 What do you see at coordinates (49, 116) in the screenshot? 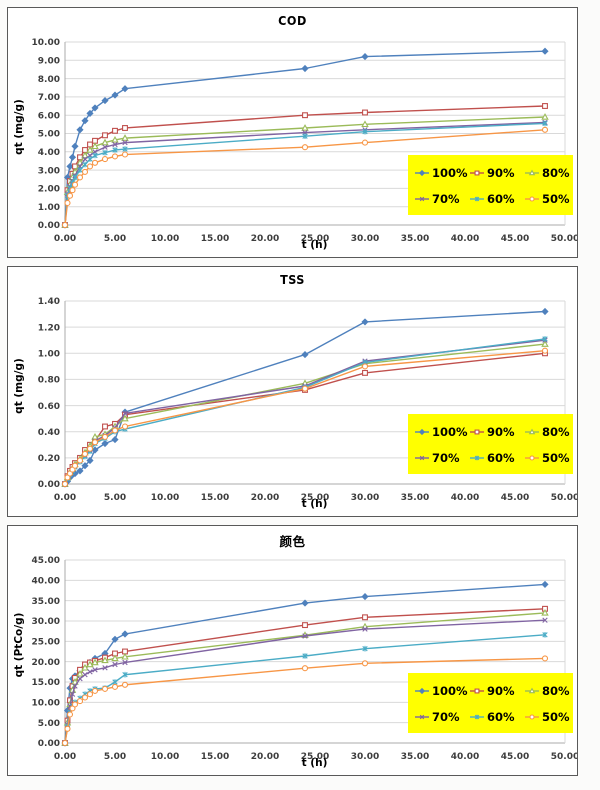
I see `y-tick-label: 6.00` at bounding box center [49, 116].